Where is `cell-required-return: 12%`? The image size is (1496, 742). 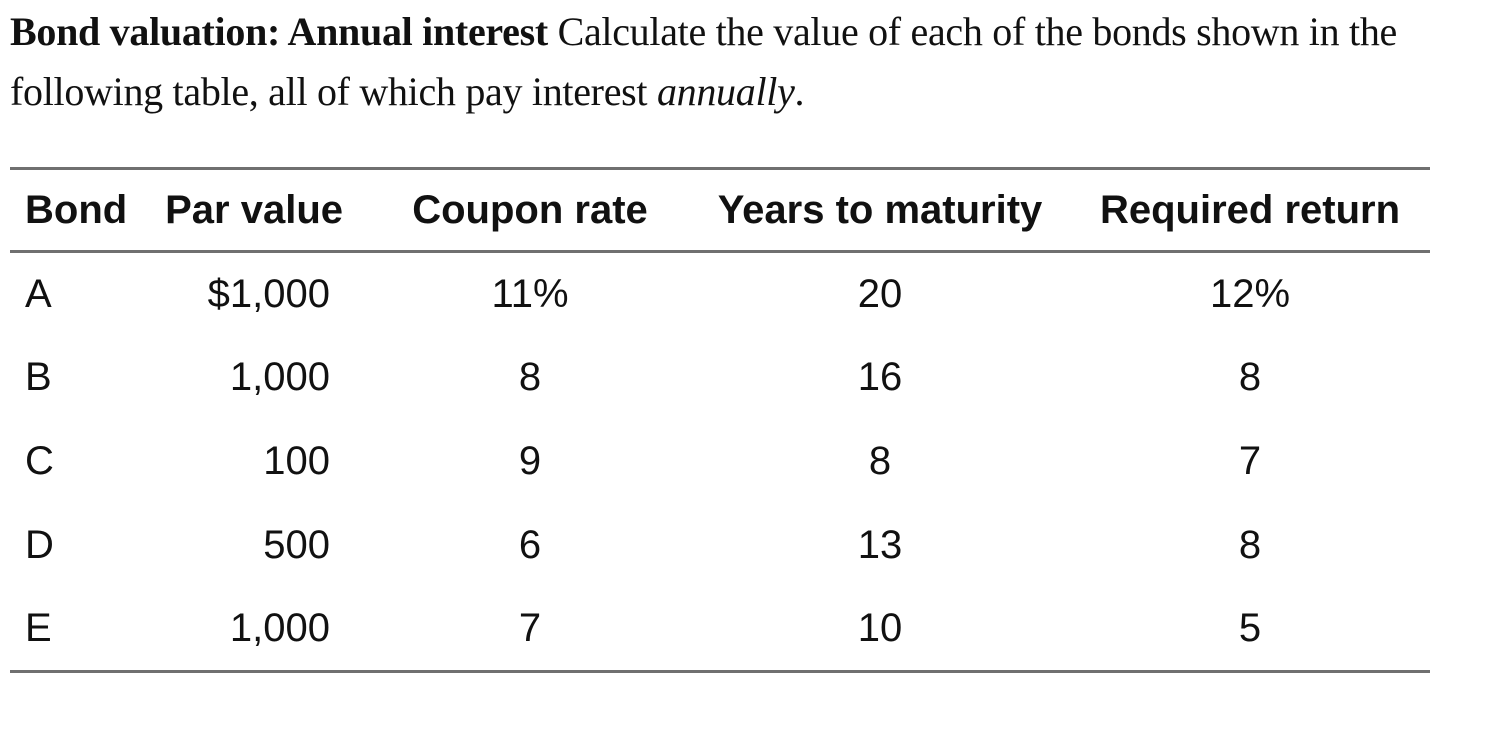 cell-required-return: 12% is located at coordinates (1250, 293).